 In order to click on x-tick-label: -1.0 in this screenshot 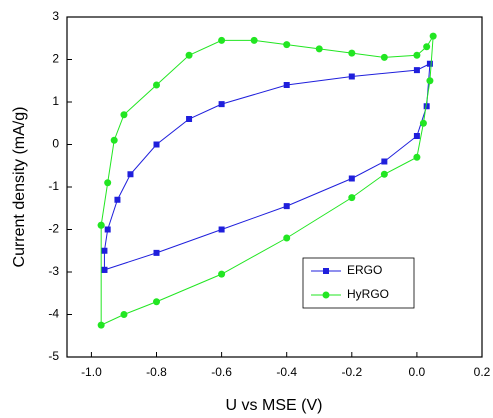, I will do `click(91, 372)`.